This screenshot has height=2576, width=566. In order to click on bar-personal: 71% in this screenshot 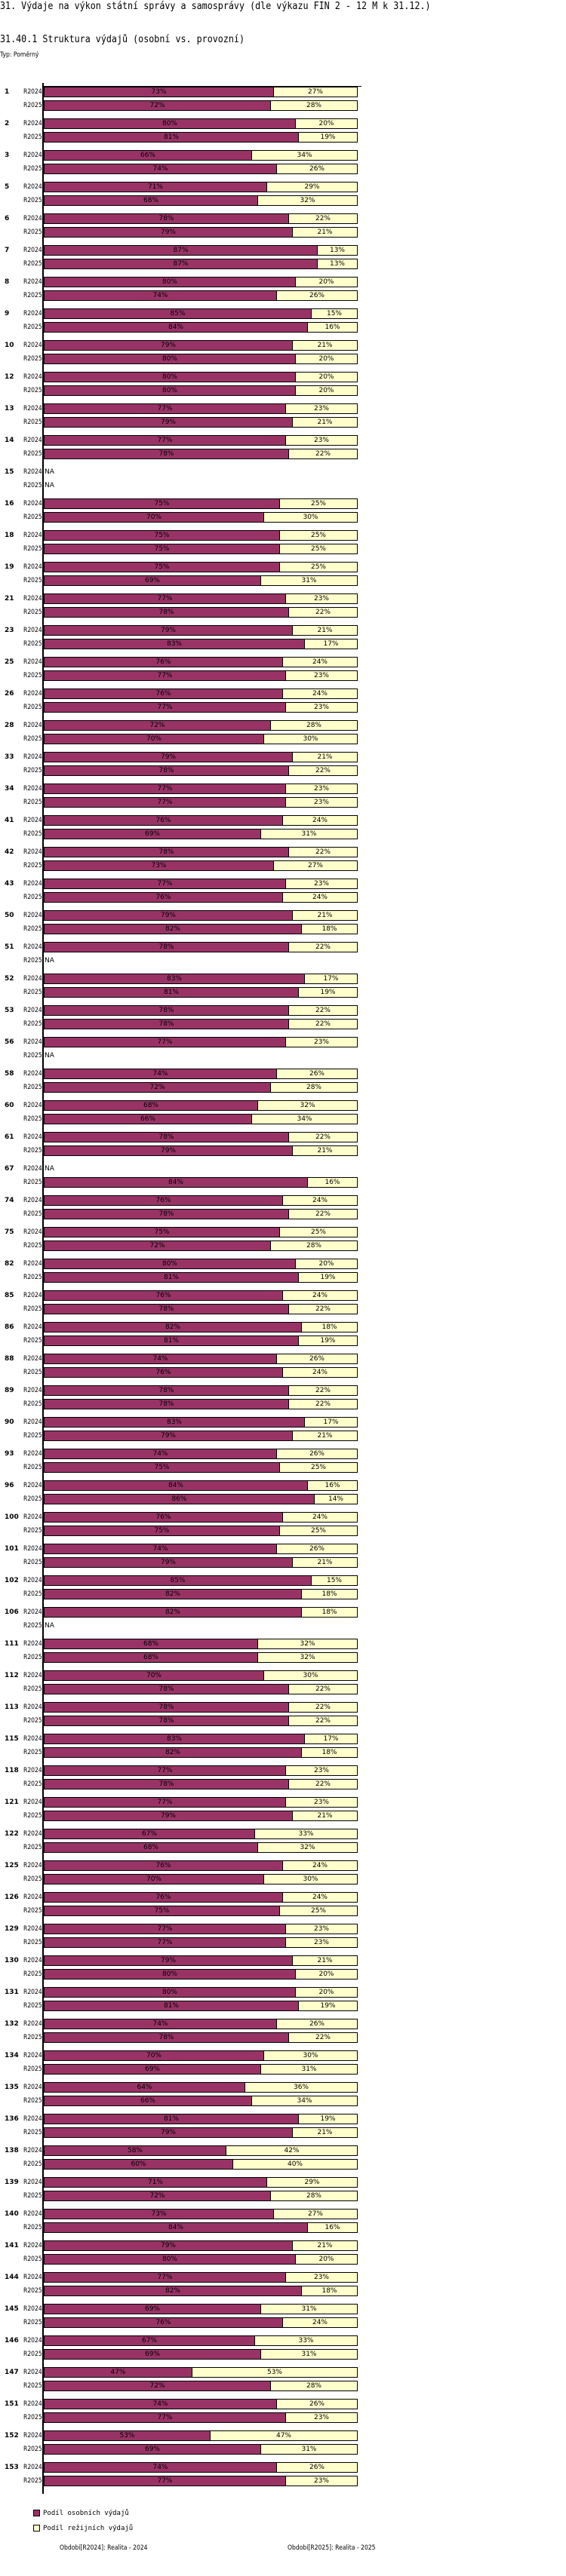, I will do `click(155, 2182)`.